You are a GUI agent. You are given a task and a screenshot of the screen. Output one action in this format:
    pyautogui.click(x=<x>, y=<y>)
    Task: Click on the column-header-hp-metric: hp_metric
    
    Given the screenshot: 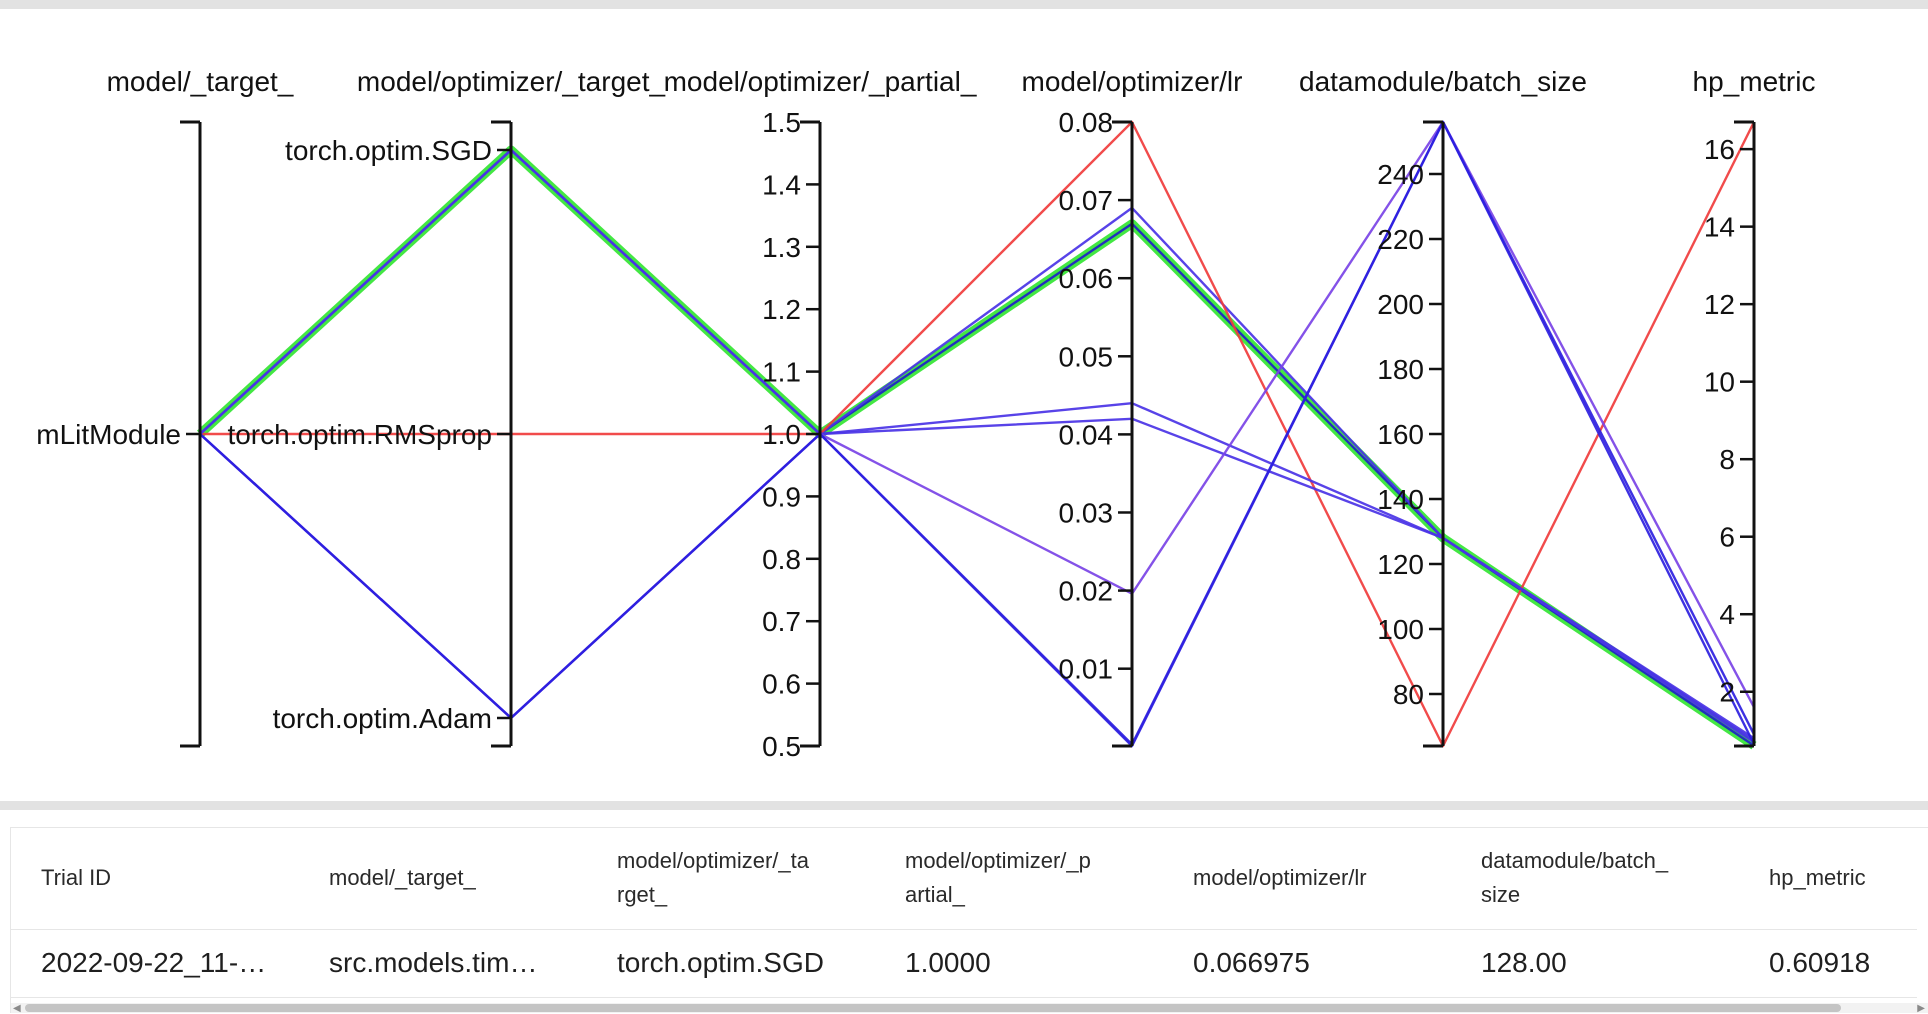 What is the action you would take?
    pyautogui.click(x=1828, y=879)
    